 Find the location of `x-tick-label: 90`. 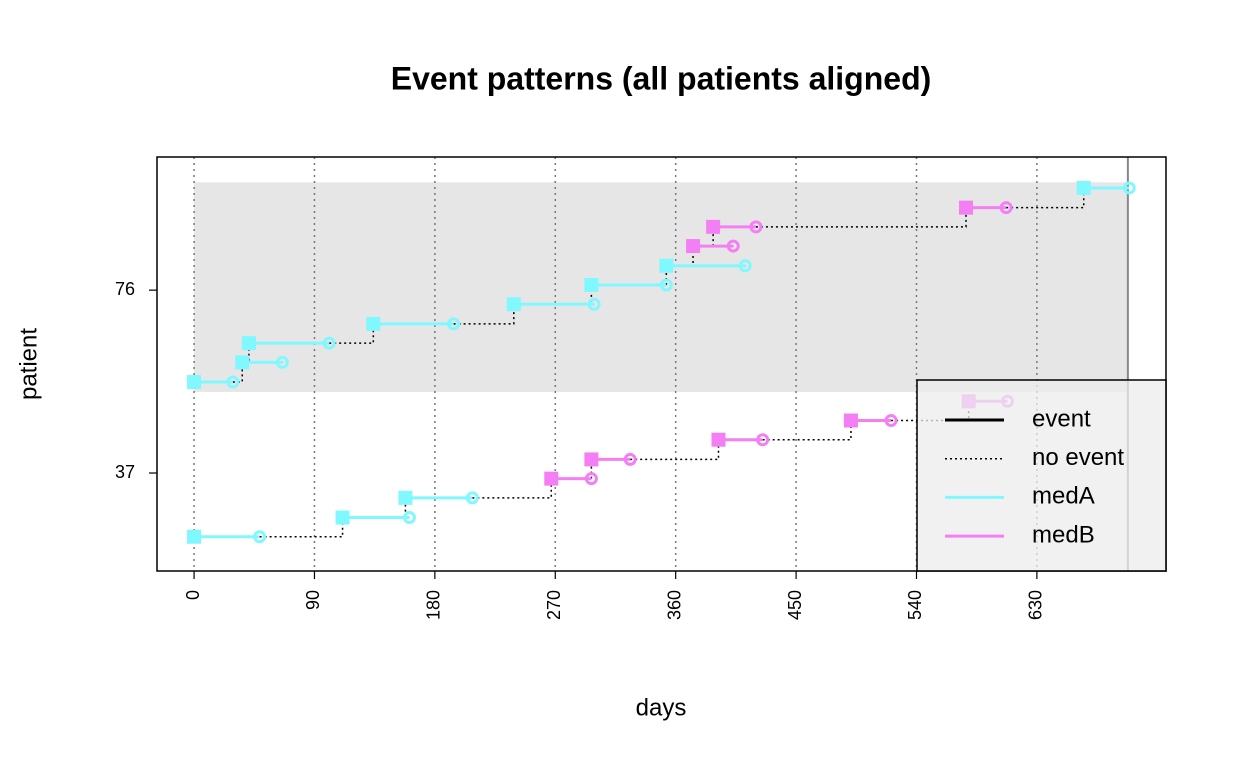

x-tick-label: 90 is located at coordinates (313, 600).